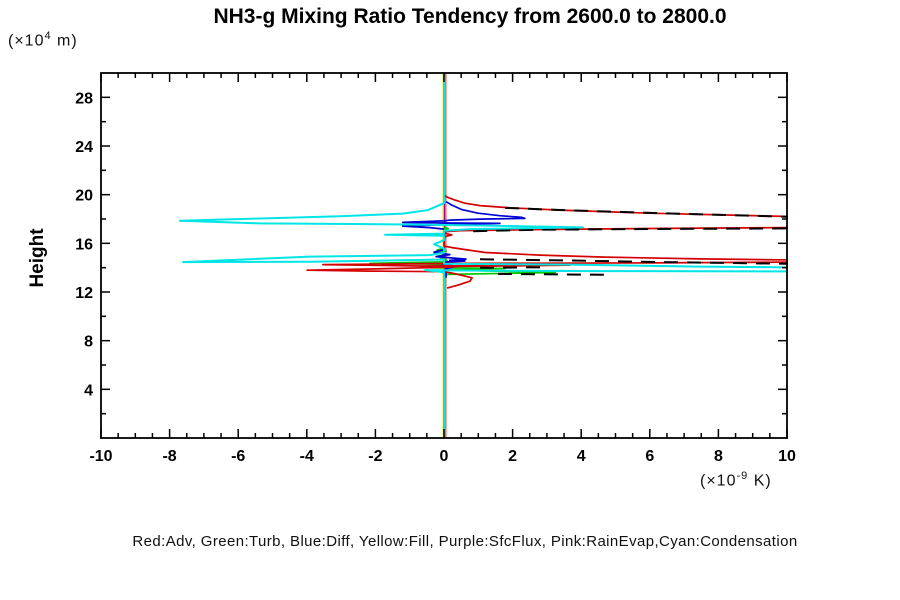  Describe the element at coordinates (307, 456) in the screenshot. I see `x-tick-label--4: -4` at that location.